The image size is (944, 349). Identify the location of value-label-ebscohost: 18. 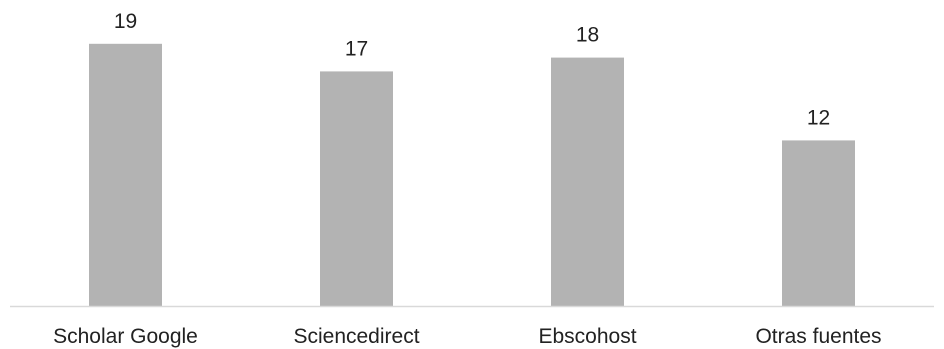
(587, 35).